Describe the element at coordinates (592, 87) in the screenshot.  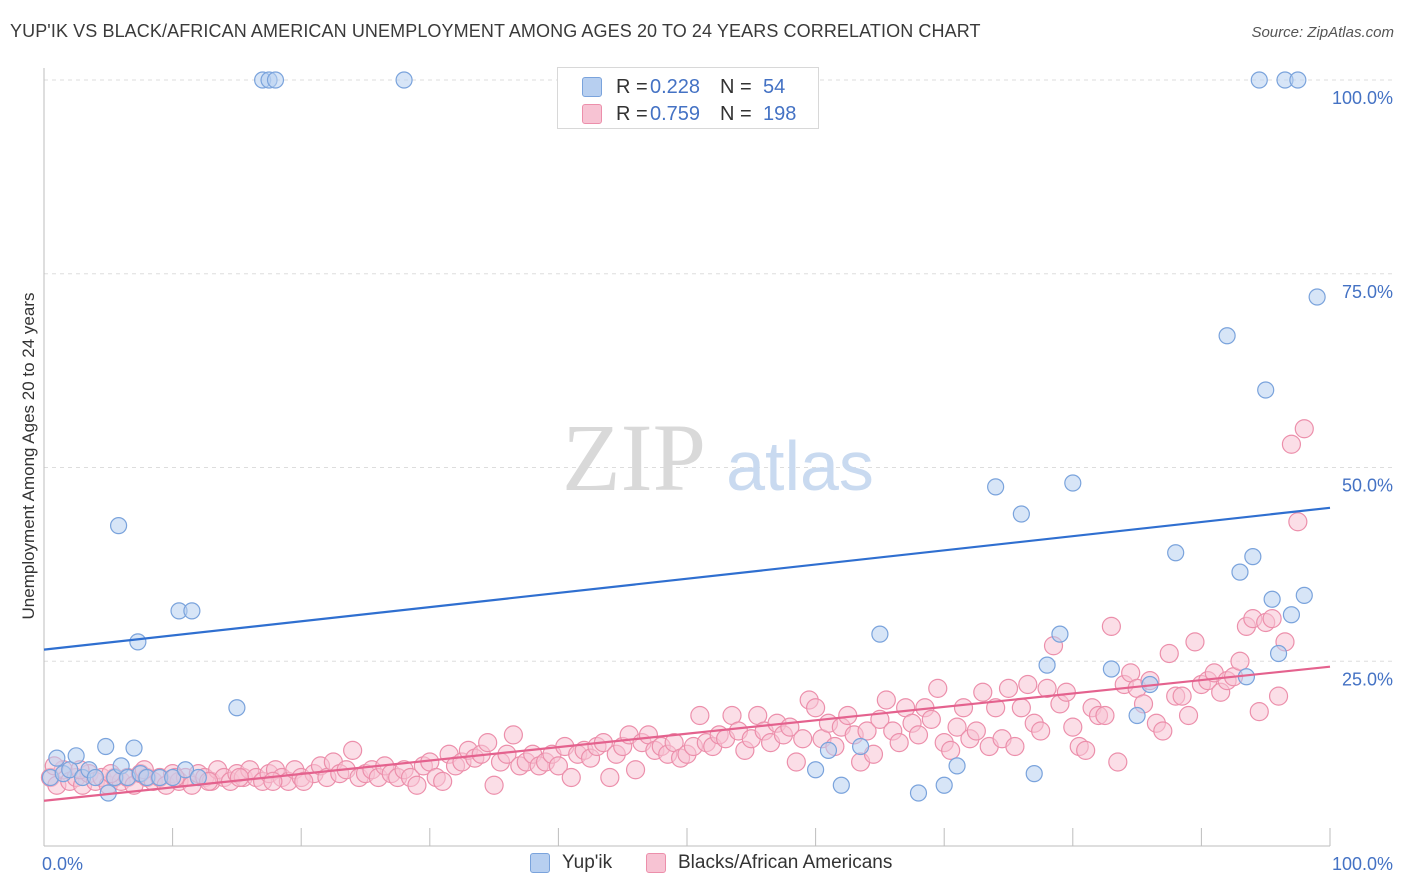
I see `yupik-swatch` at that location.